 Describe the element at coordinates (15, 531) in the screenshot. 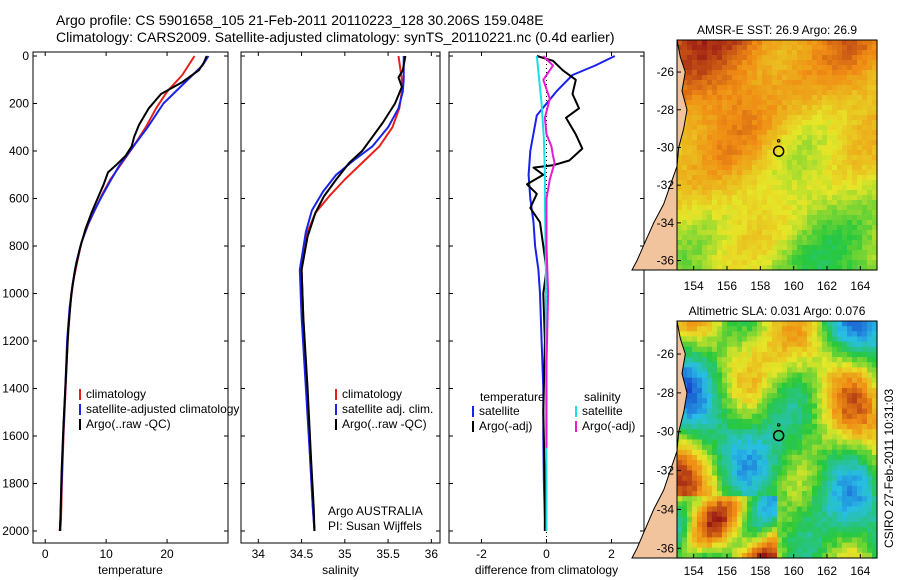

I see `depth-tick-label: 2000` at that location.